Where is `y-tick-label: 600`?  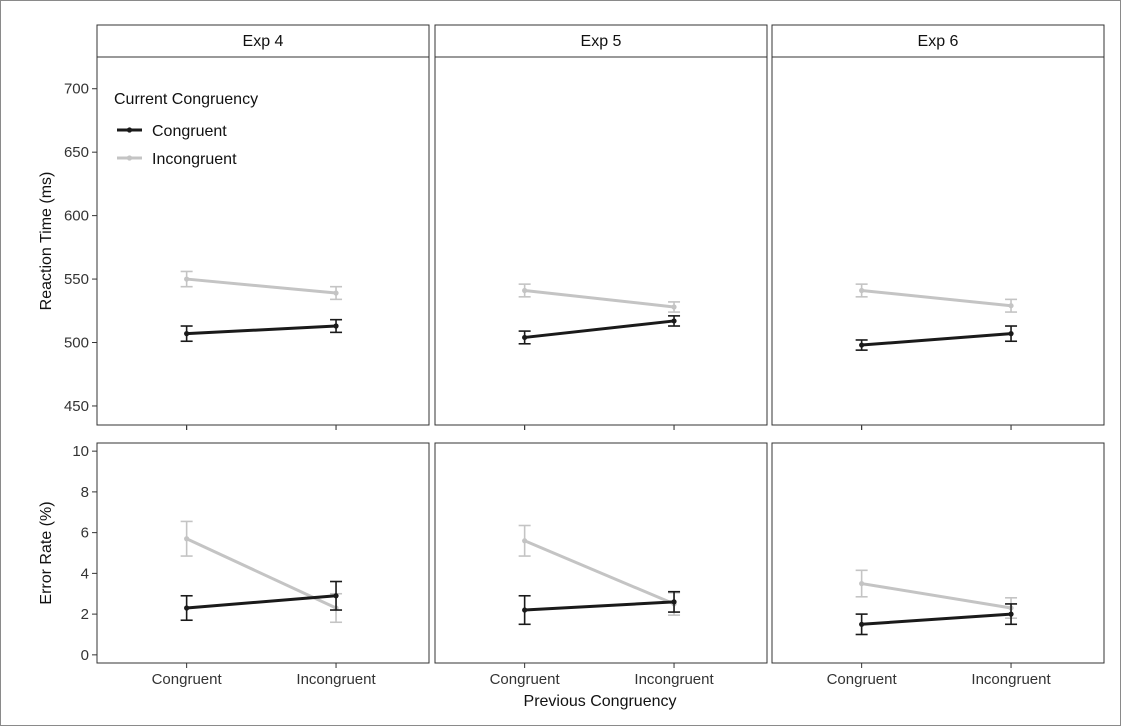
y-tick-label: 600 is located at coordinates (76, 216).